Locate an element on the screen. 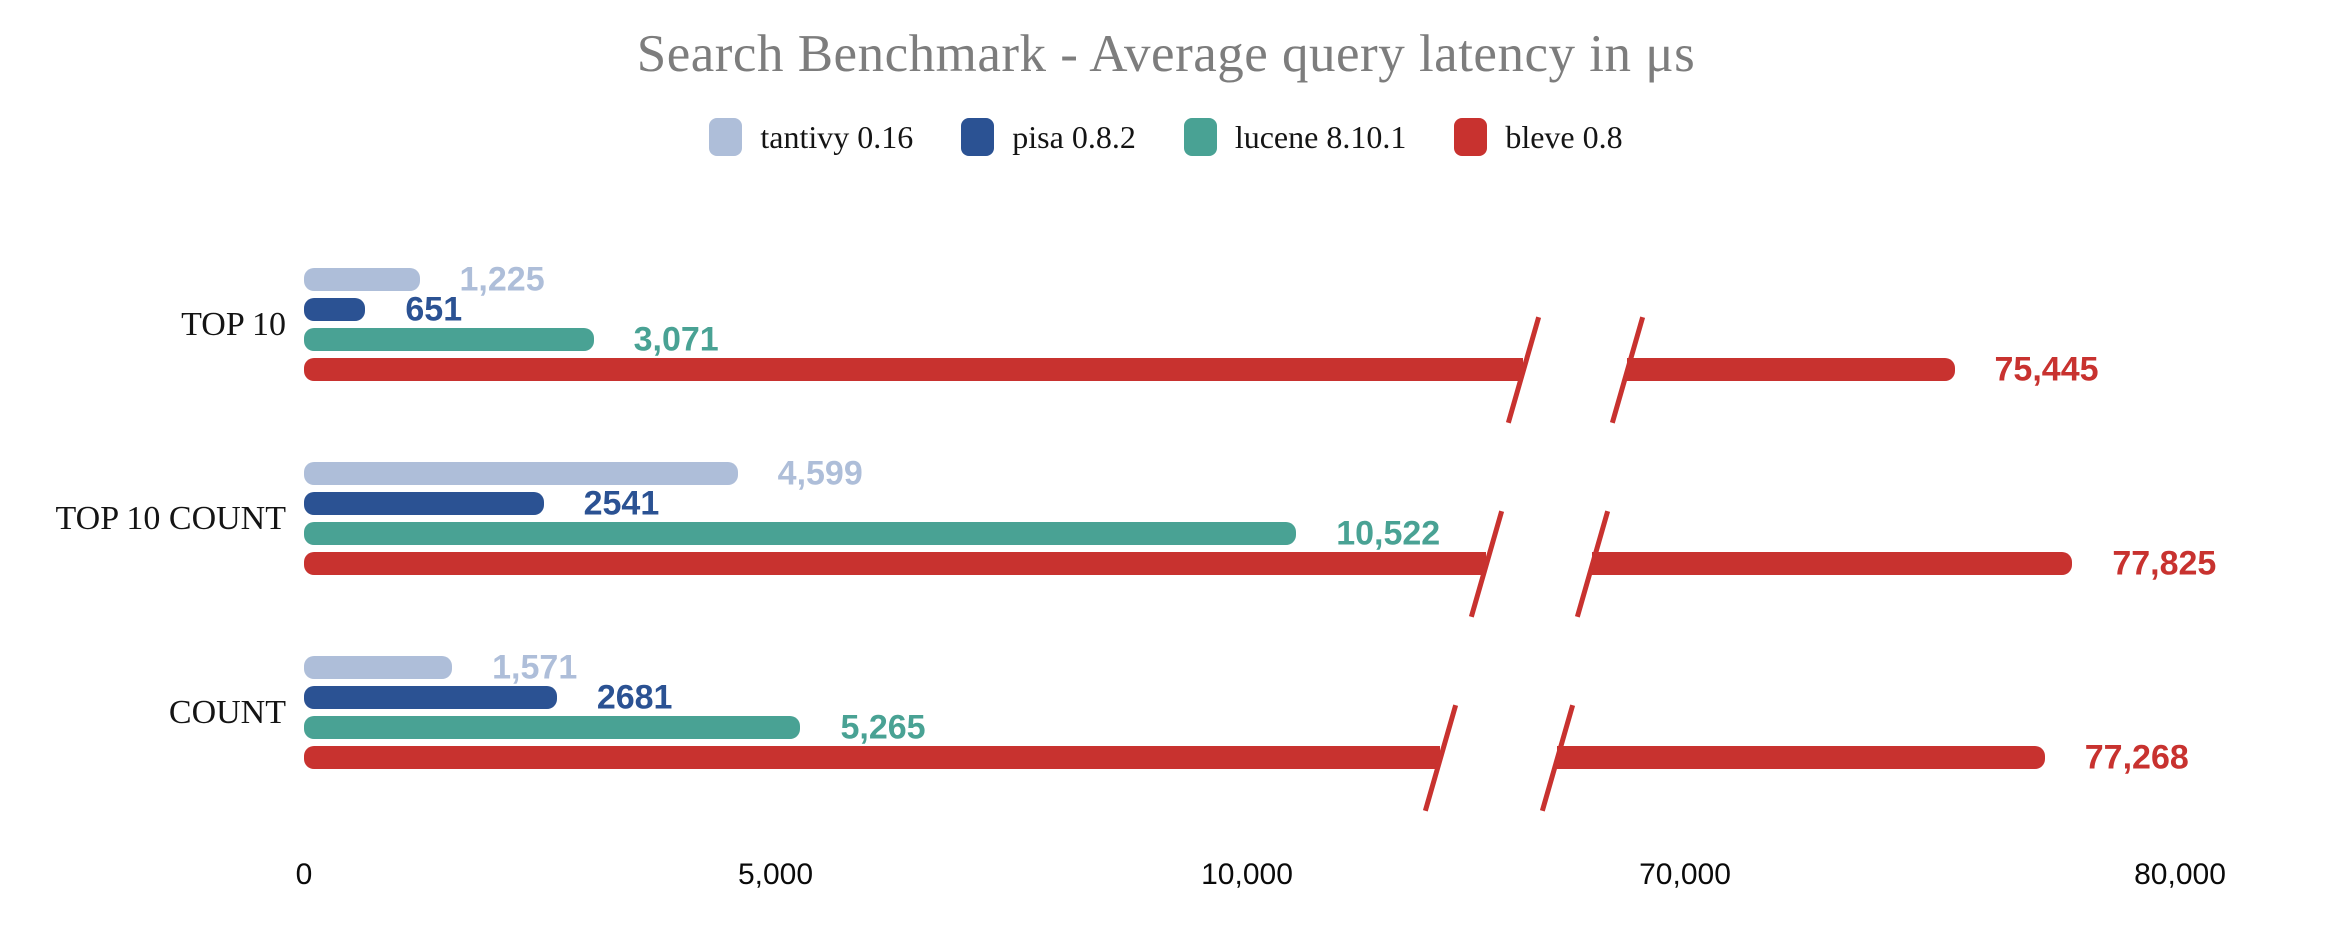 Image resolution: width=2332 pixels, height=940 pixels. legend-item-lucene-8-10-1: lucene 8.10.1 is located at coordinates (1295, 137).